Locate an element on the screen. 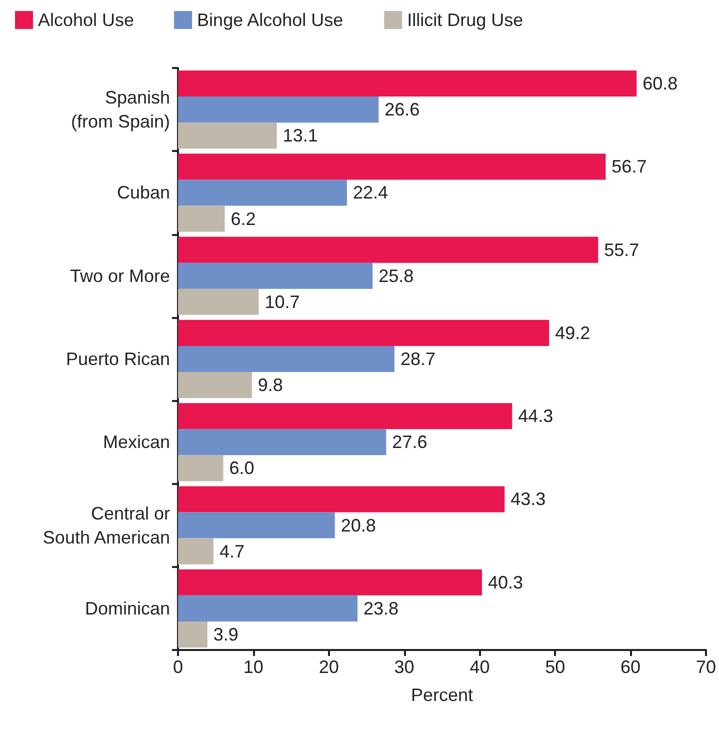  data-label: 10.7 is located at coordinates (282, 302).